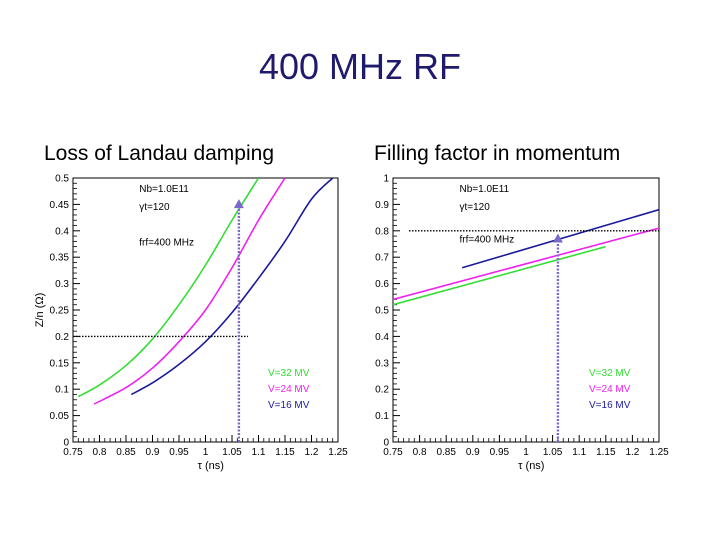  I want to click on right-xtick-label: 1.1, so click(579, 452).